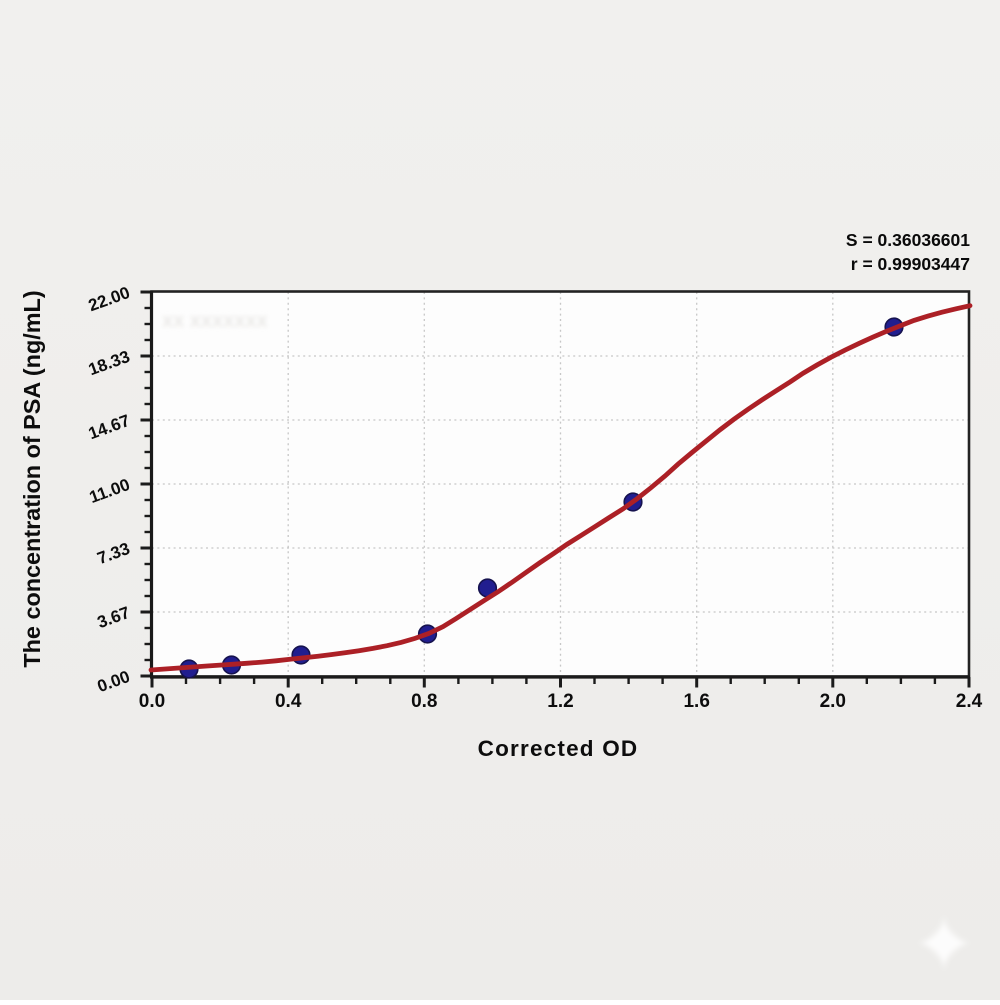 The height and width of the screenshot is (1005, 1000). What do you see at coordinates (288, 701) in the screenshot?
I see `svg-text: 0.4` at bounding box center [288, 701].